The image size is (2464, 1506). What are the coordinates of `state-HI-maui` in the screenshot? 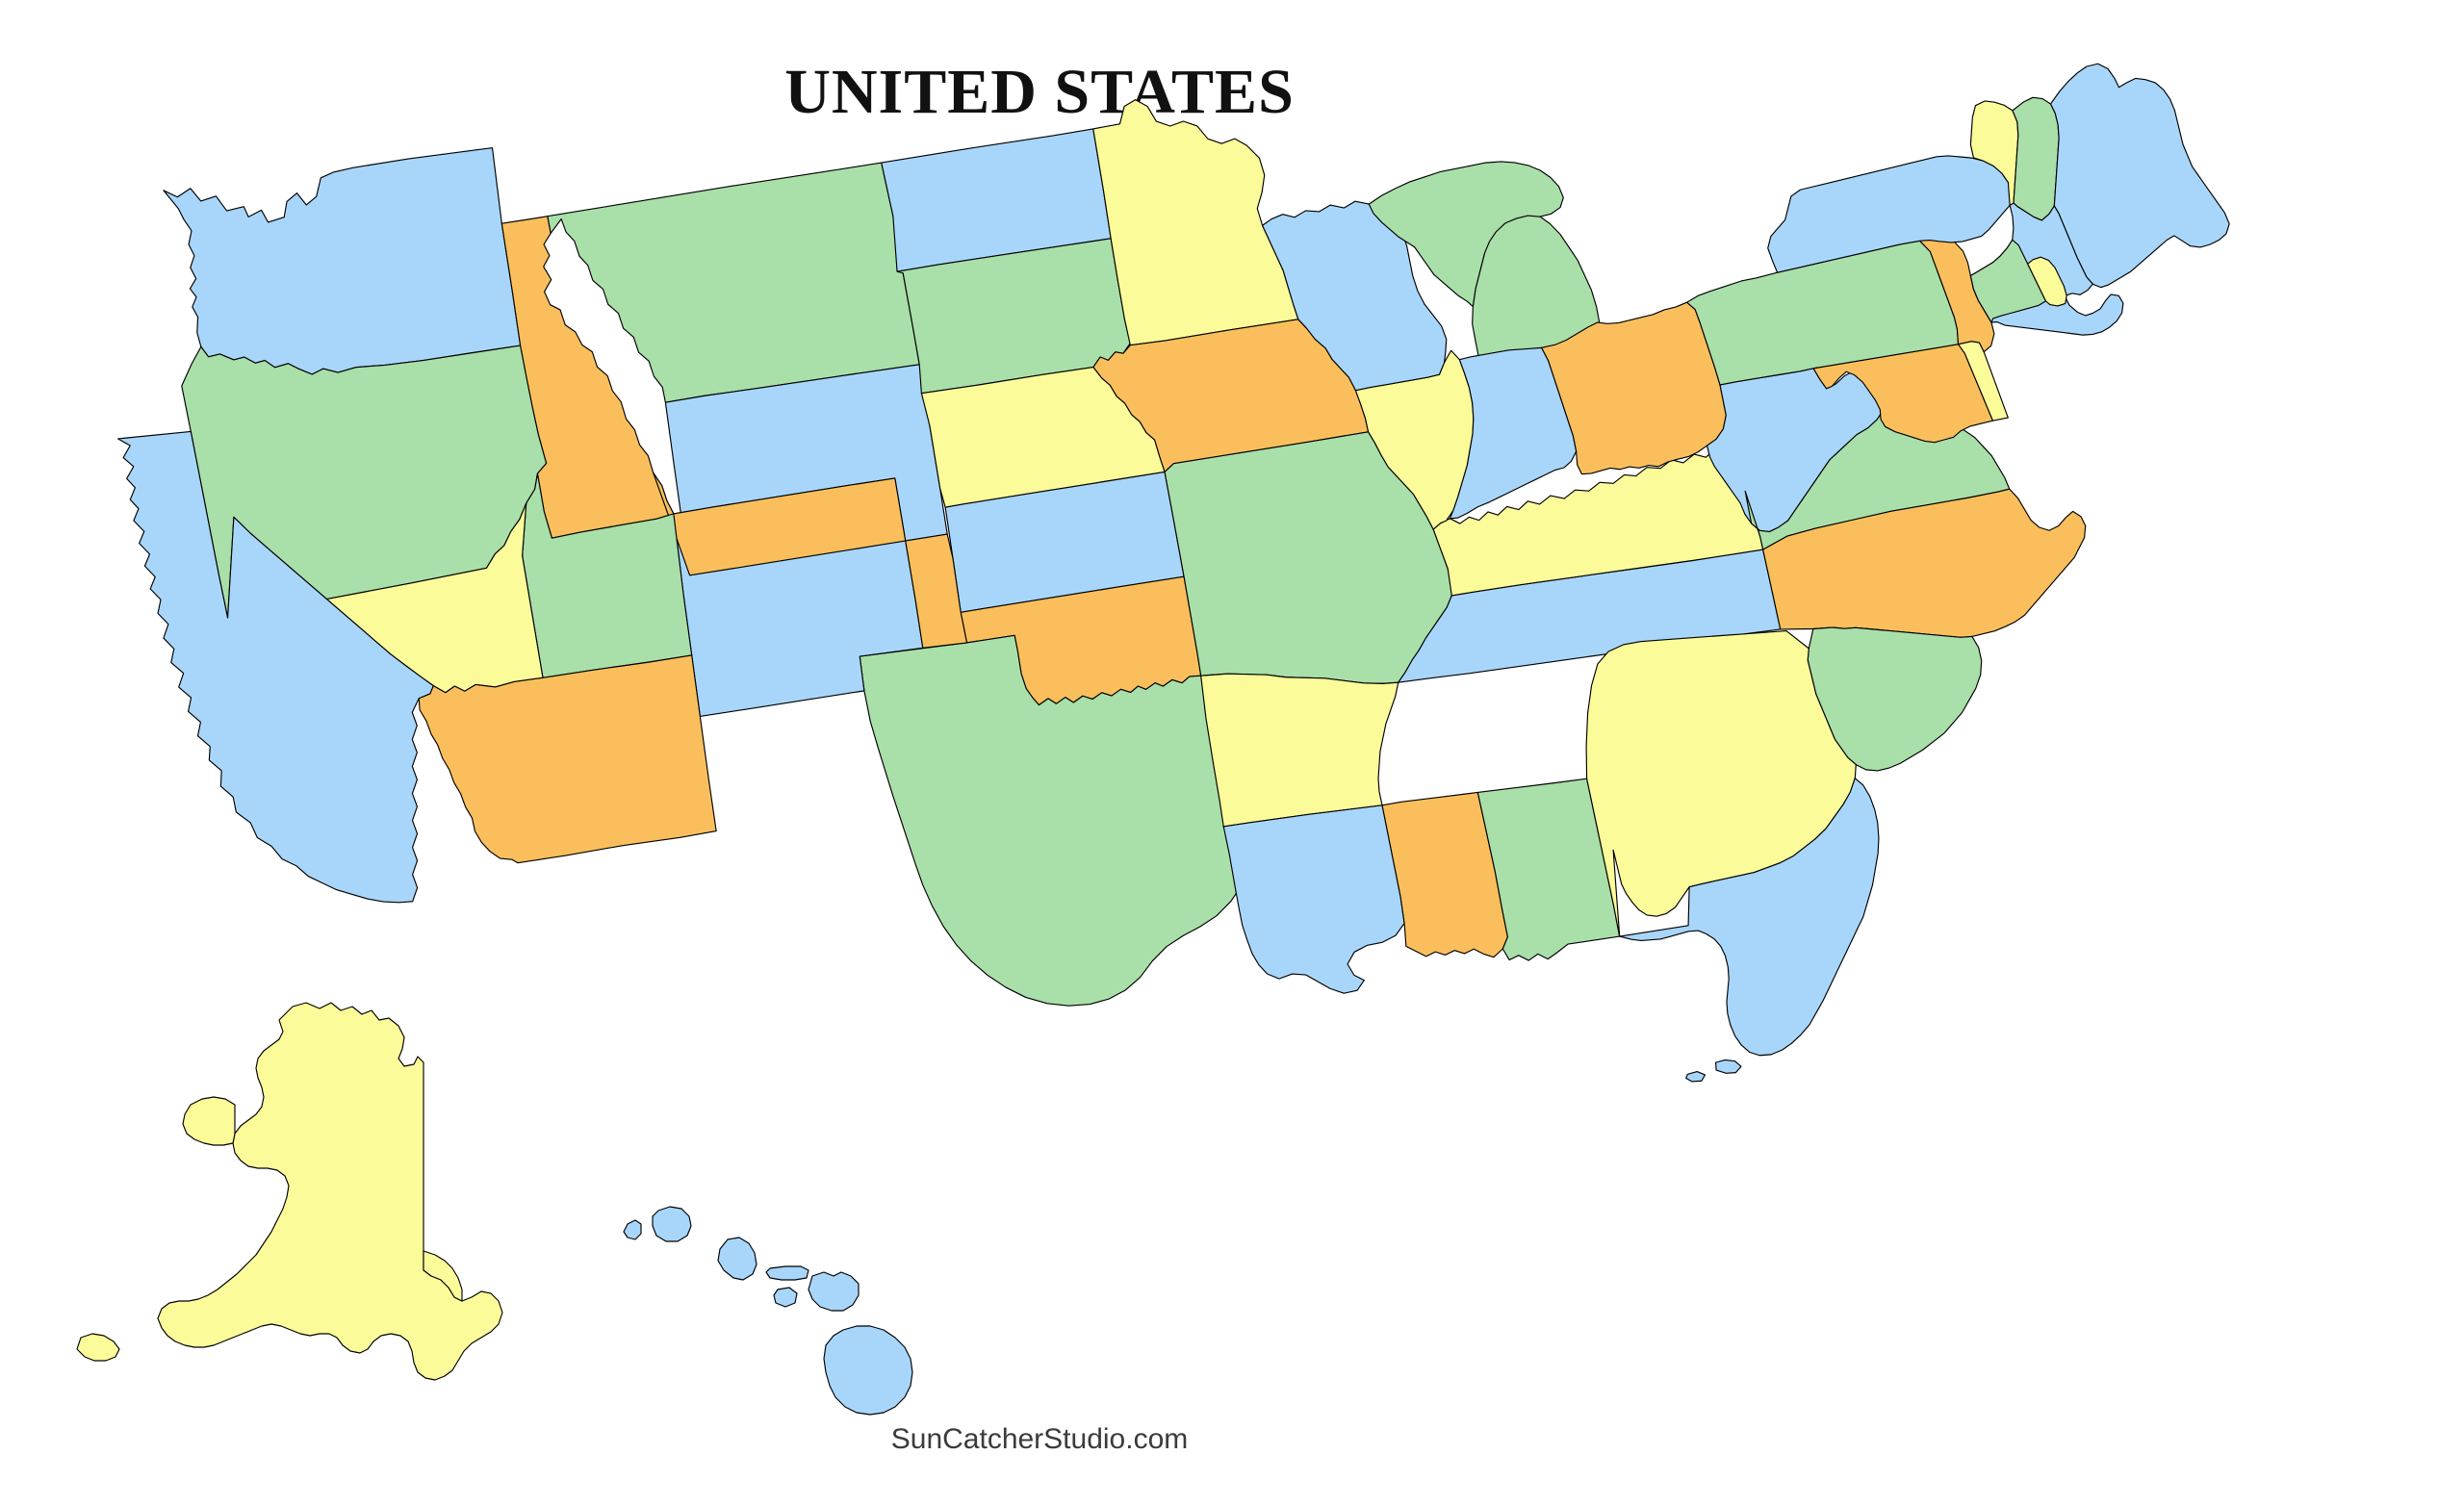 It's located at (833, 1291).